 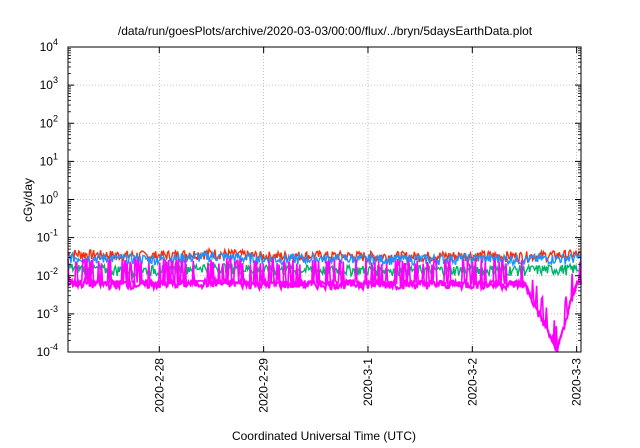 I want to click on x-tick-label: 2020-3-1, so click(x=368, y=382).